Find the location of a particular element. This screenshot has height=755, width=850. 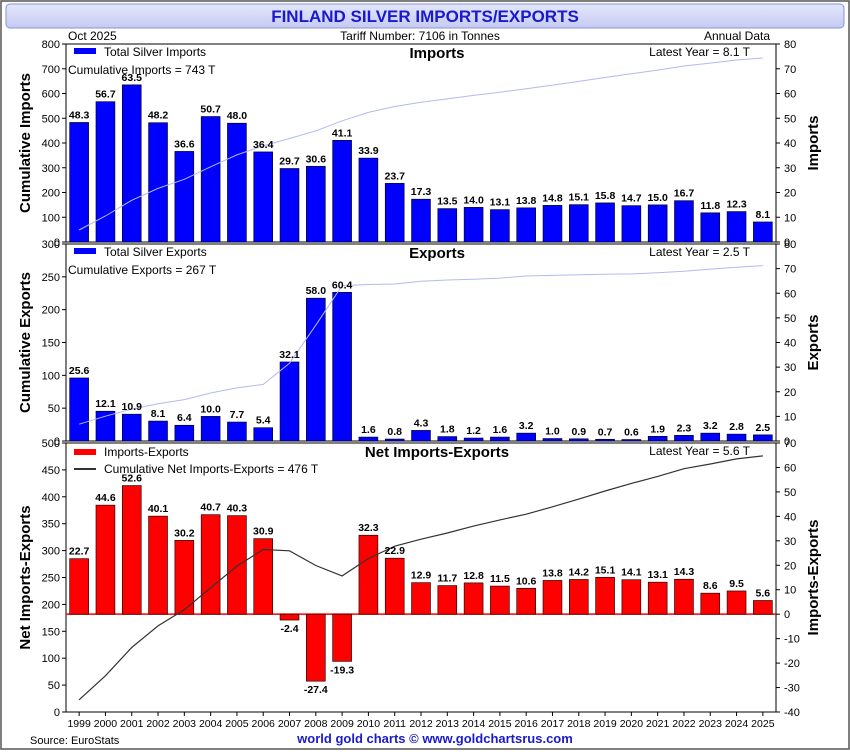

panel3-left-tick-label: 150 is located at coordinates (51, 632).